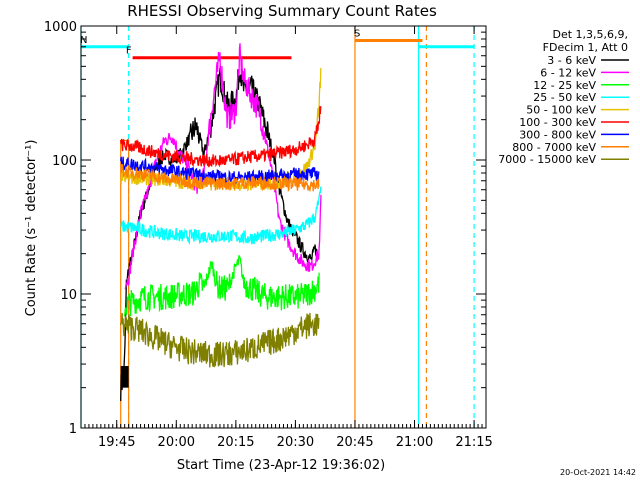  I want to click on y-tick-label-3: 1000, so click(60, 27).